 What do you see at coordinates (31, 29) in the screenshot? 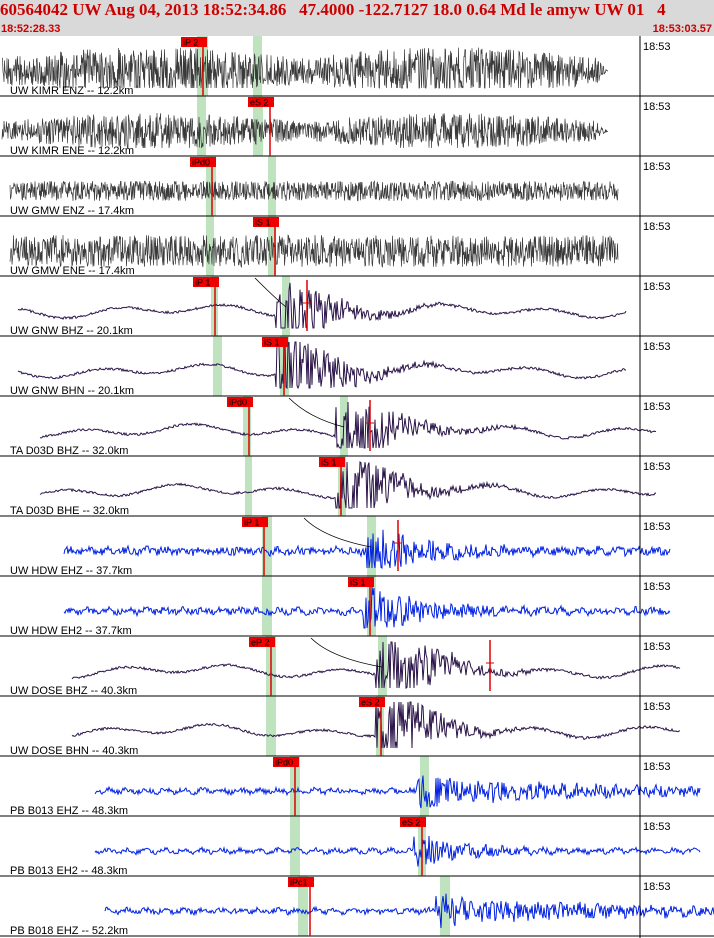
I see `start-time: 18:52:28.33` at bounding box center [31, 29].